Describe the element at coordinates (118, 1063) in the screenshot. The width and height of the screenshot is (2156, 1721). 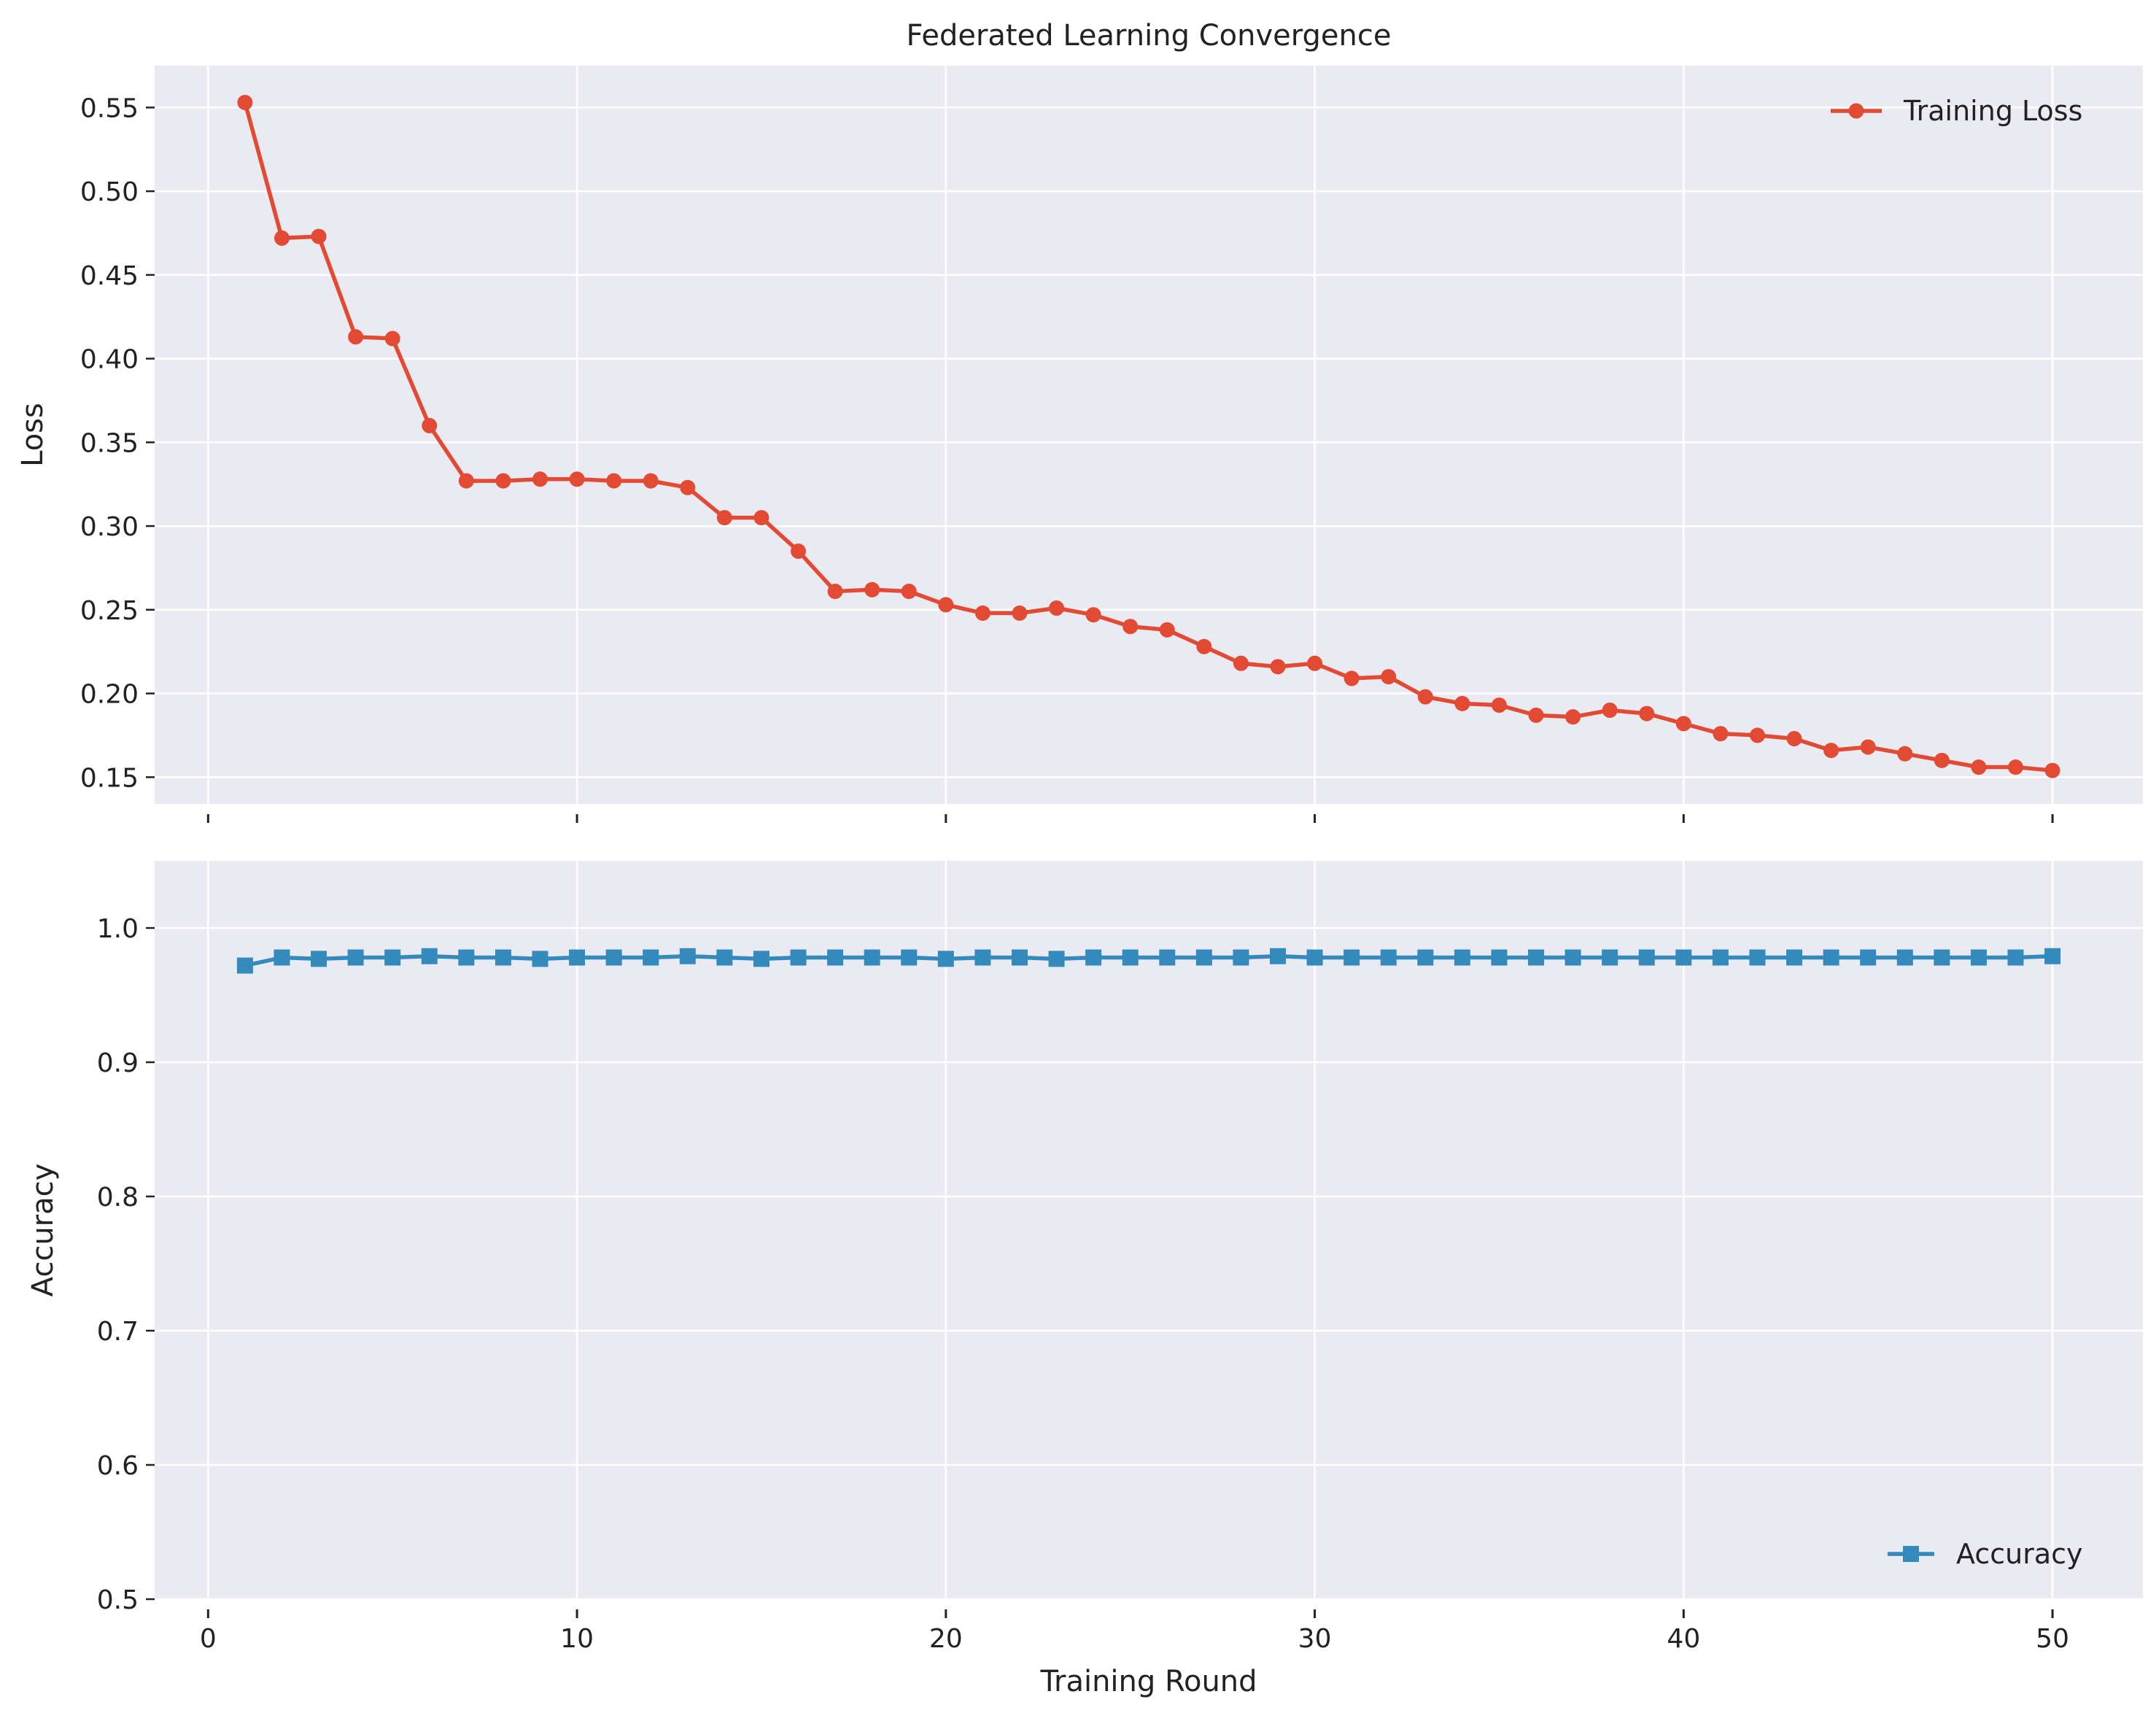
I see `y-tick-label: 0.9` at that location.